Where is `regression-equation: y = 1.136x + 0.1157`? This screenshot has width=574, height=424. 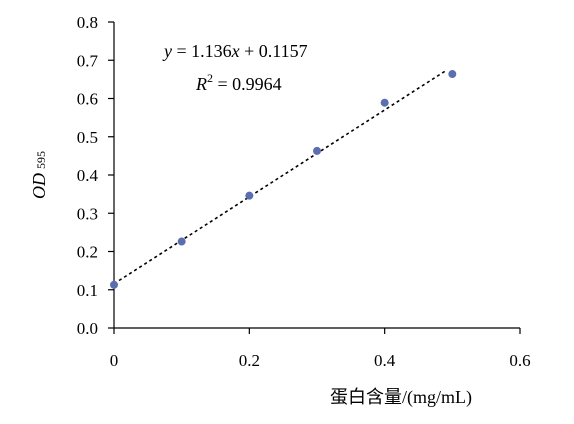 regression-equation: y = 1.136x + 0.1157 is located at coordinates (235, 51).